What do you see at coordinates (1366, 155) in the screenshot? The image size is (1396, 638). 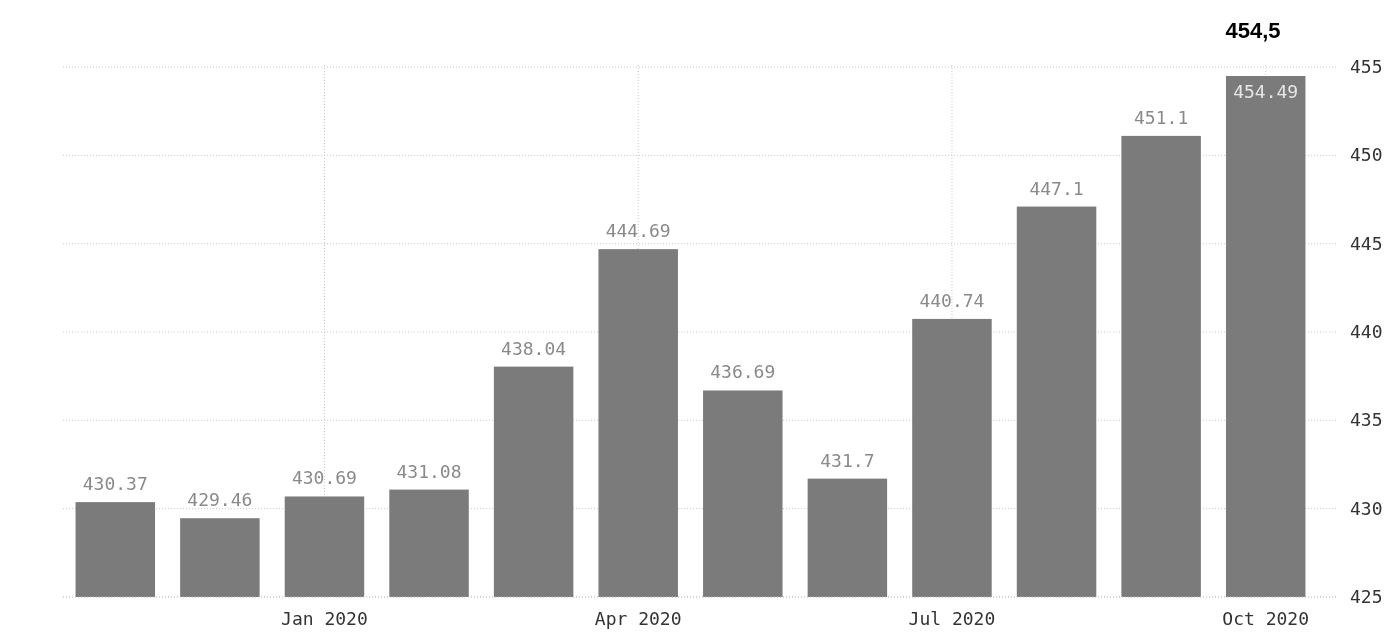 I see `y-tick-label: 450` at bounding box center [1366, 155].